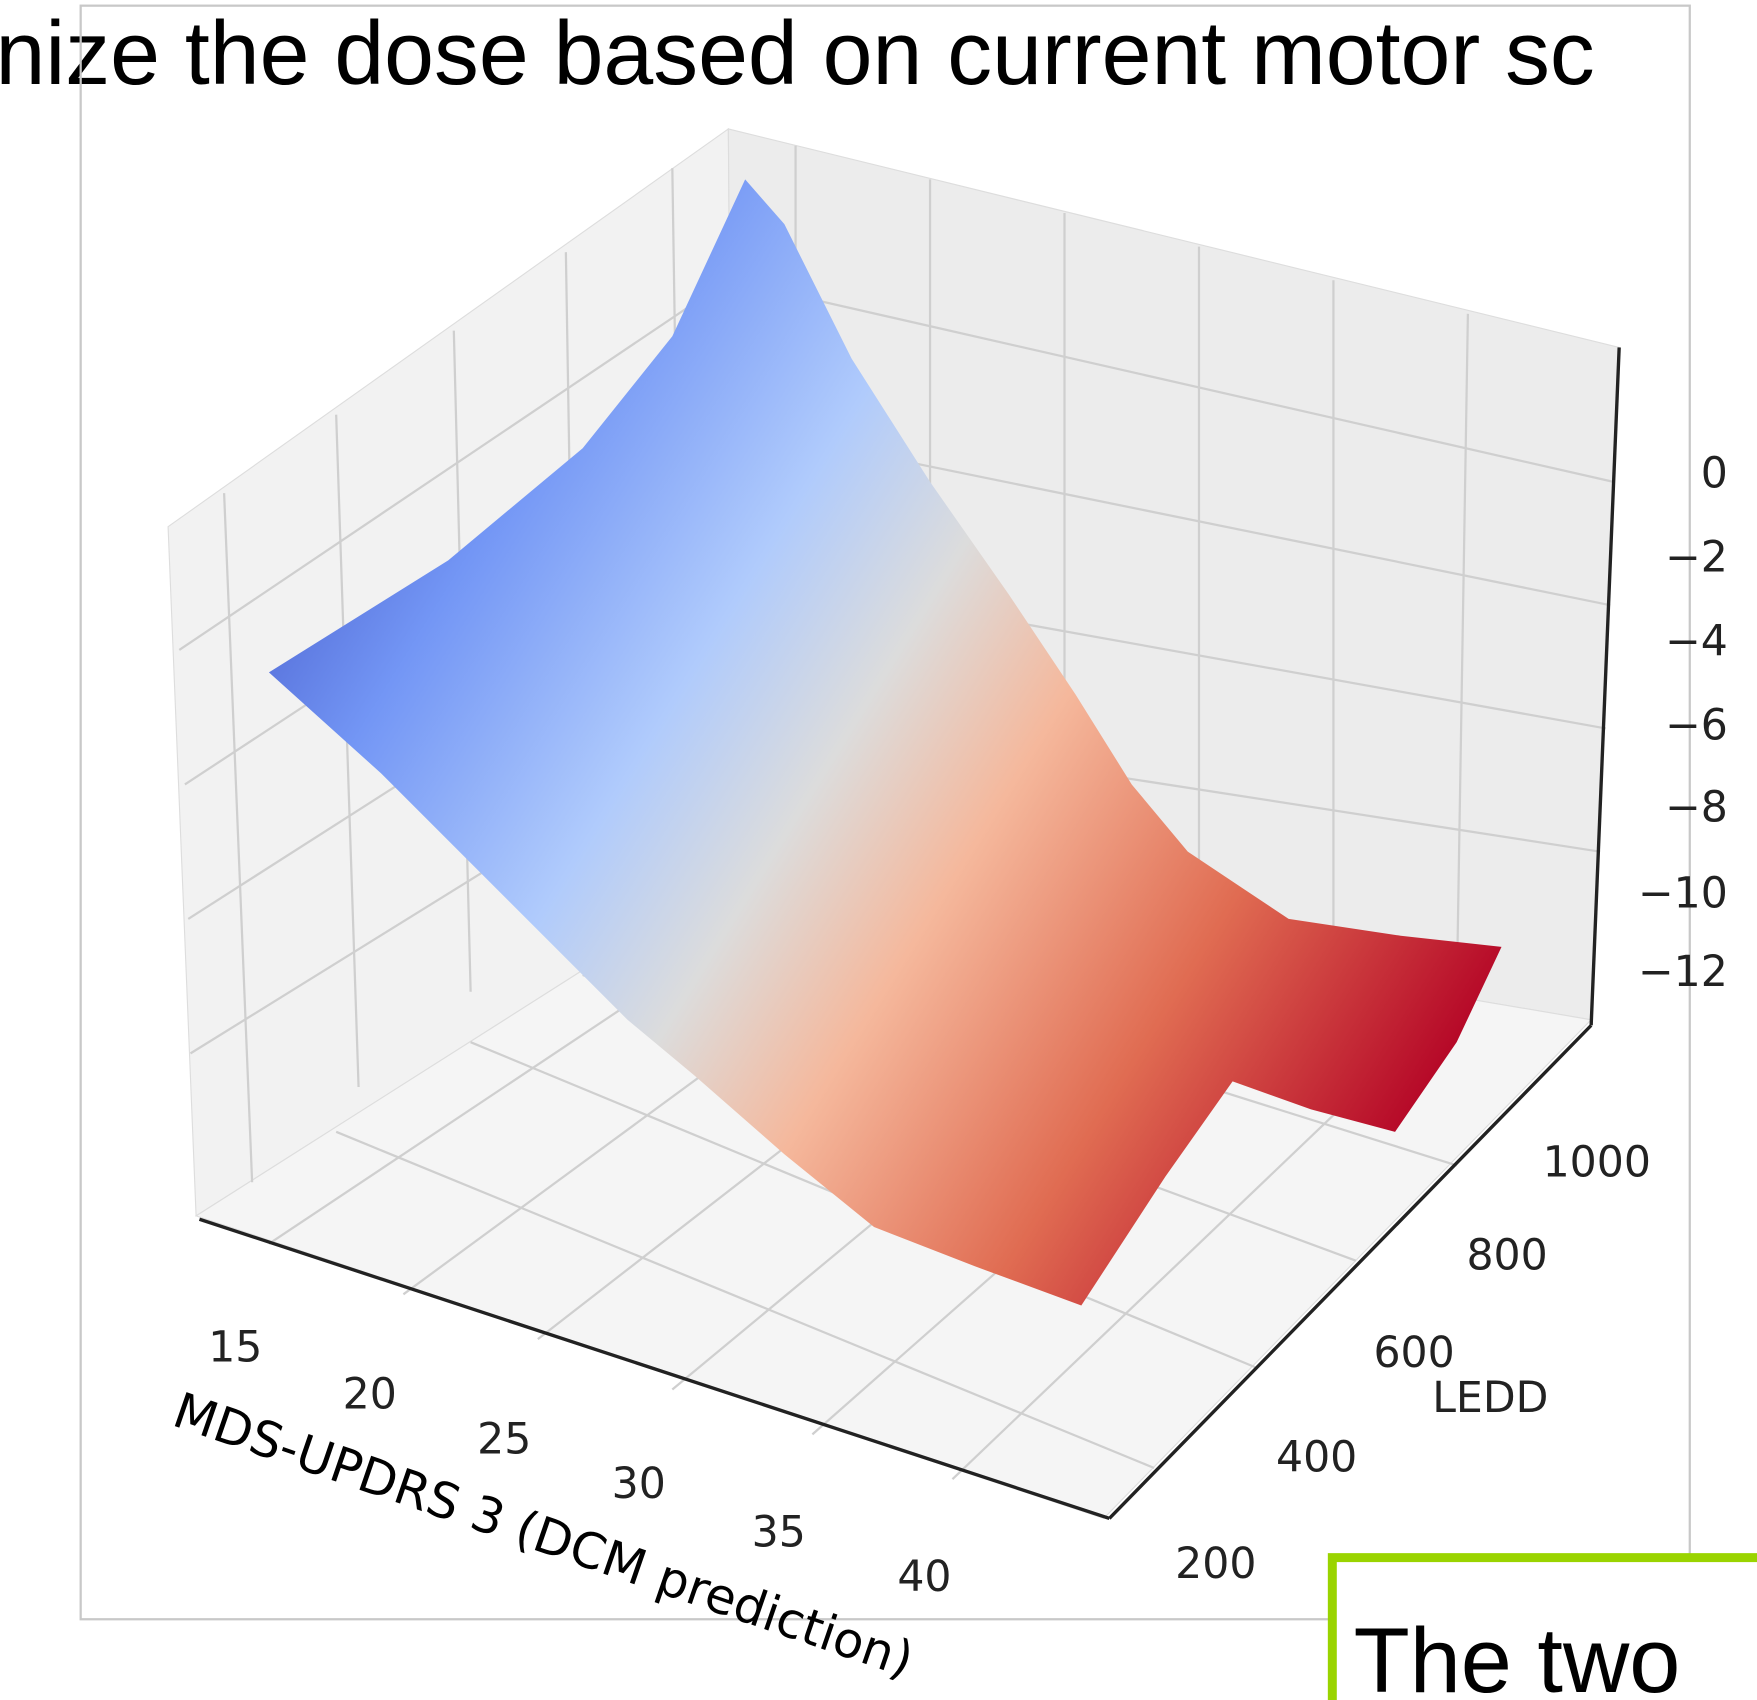  What do you see at coordinates (797, 53) in the screenshot?
I see `slide-title: nize the dose based on current motor sc` at bounding box center [797, 53].